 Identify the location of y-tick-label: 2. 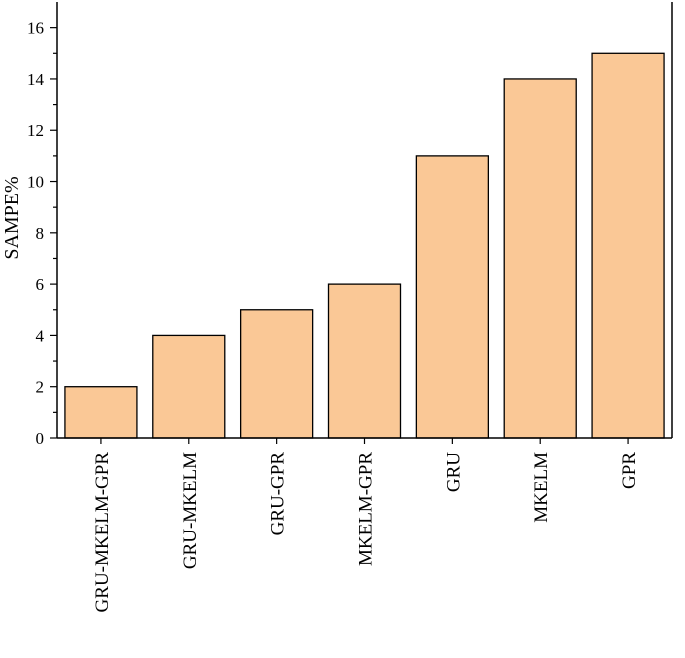
(40, 387).